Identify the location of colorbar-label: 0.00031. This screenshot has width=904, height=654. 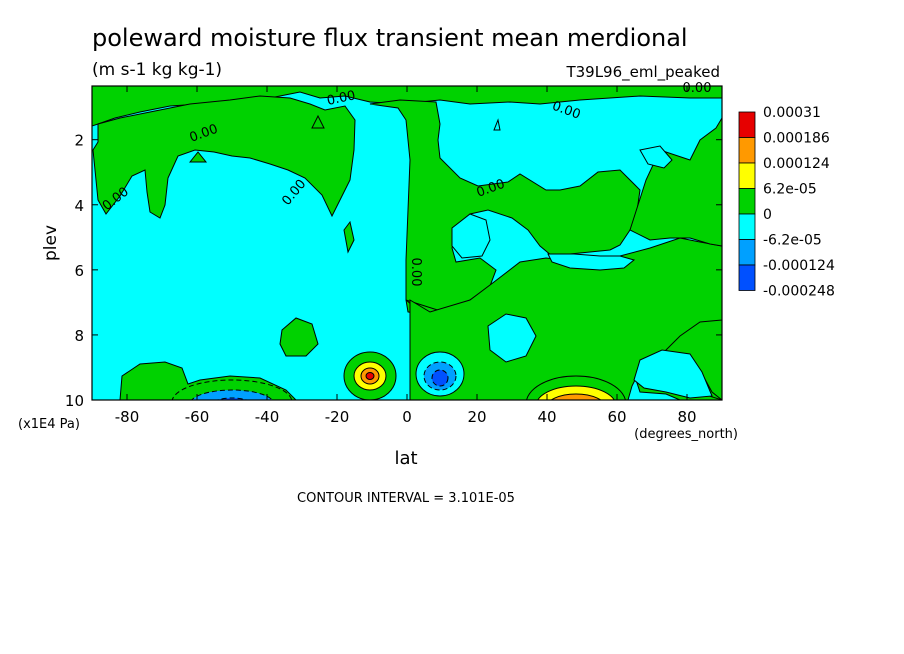
(792, 113).